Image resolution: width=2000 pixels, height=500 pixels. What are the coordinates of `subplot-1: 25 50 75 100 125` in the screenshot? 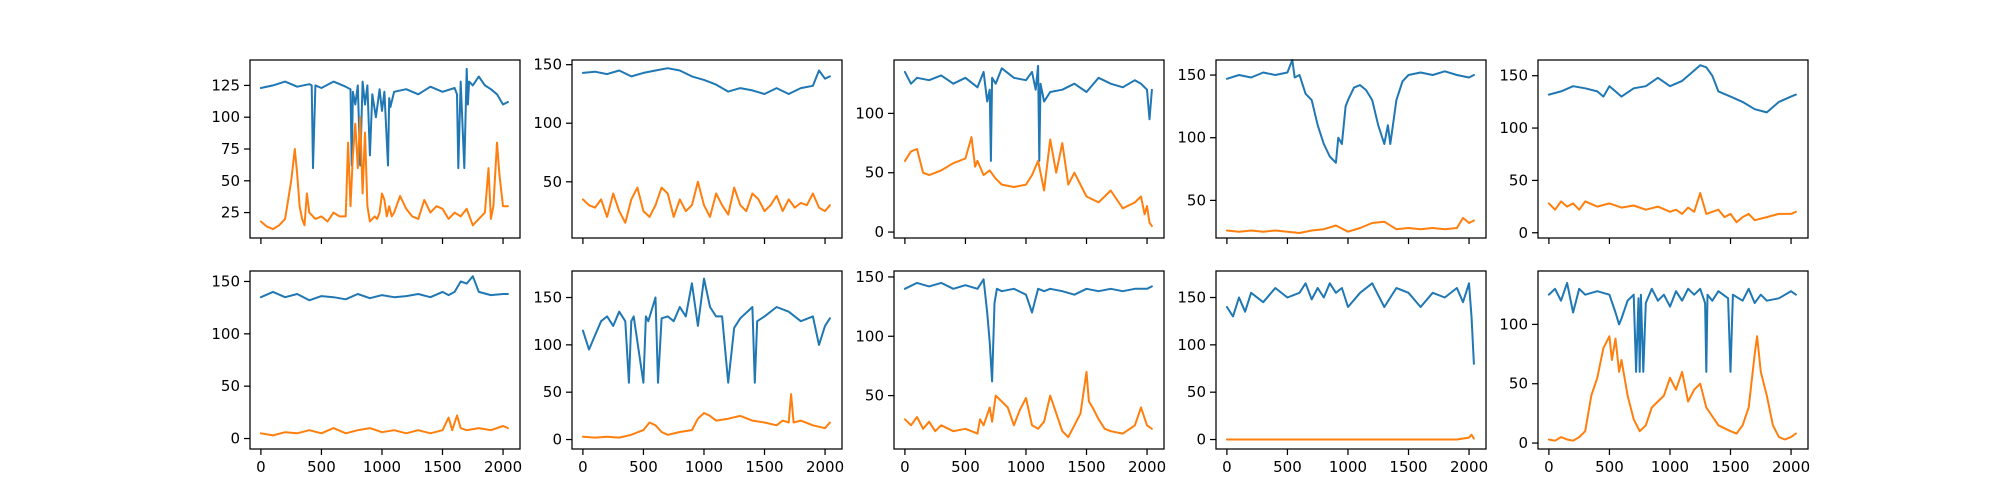 It's located at (366, 151).